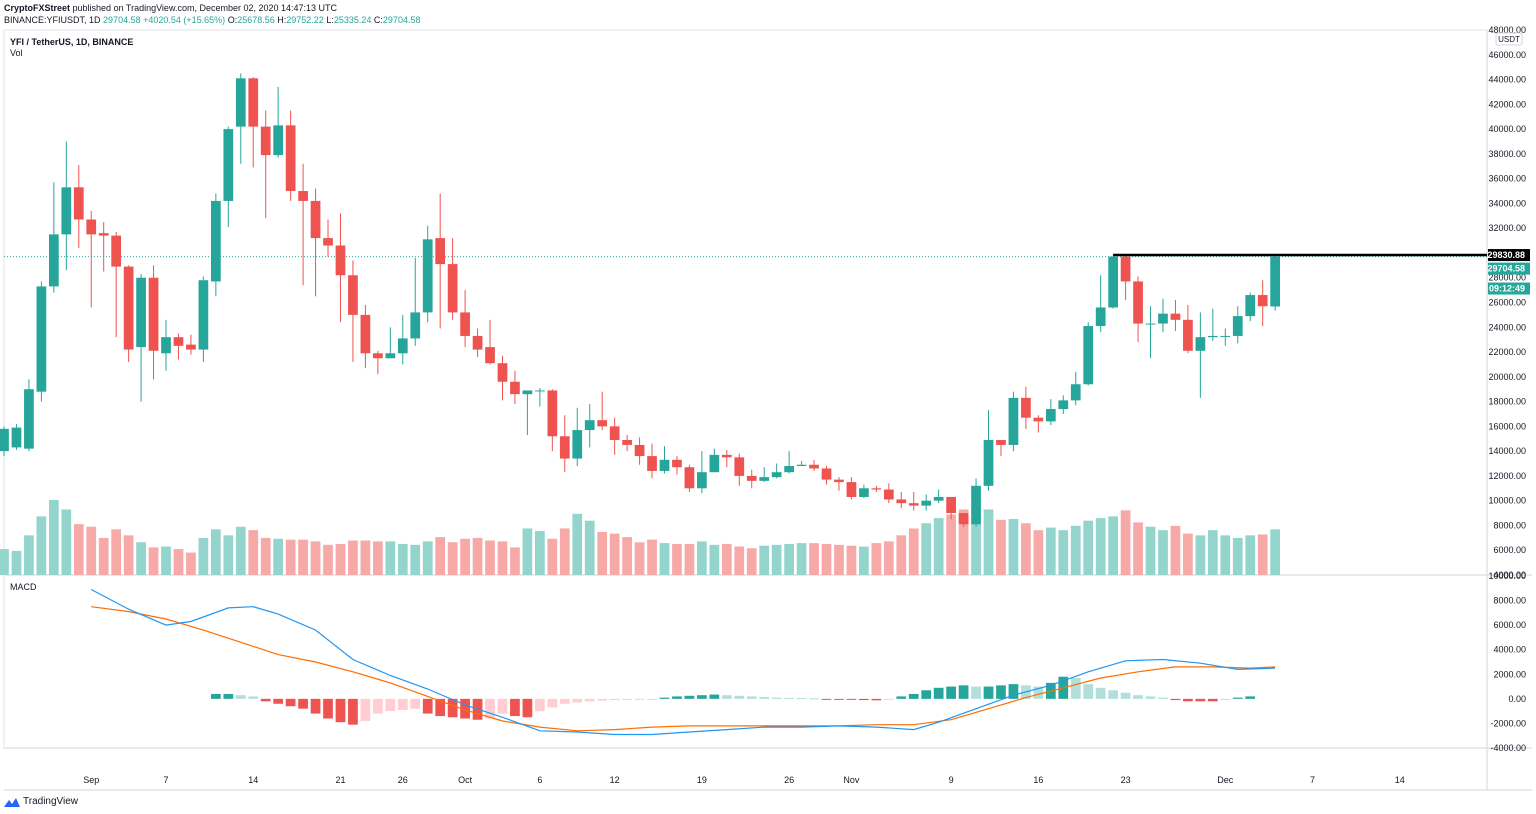  What do you see at coordinates (41, 801) in the screenshot?
I see `tradingview-logo: TradingView` at bounding box center [41, 801].